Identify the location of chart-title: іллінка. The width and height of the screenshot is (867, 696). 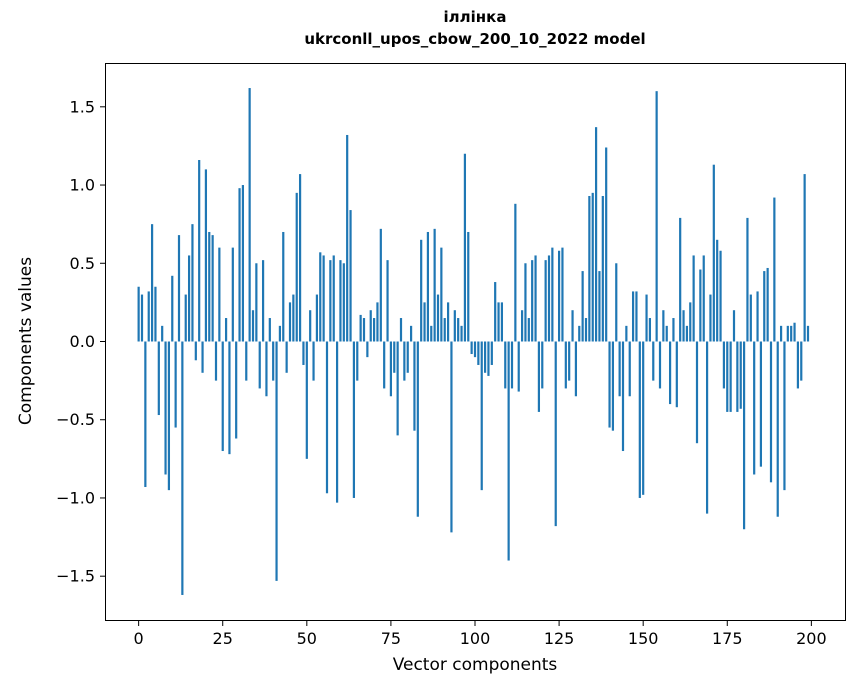
(475, 17).